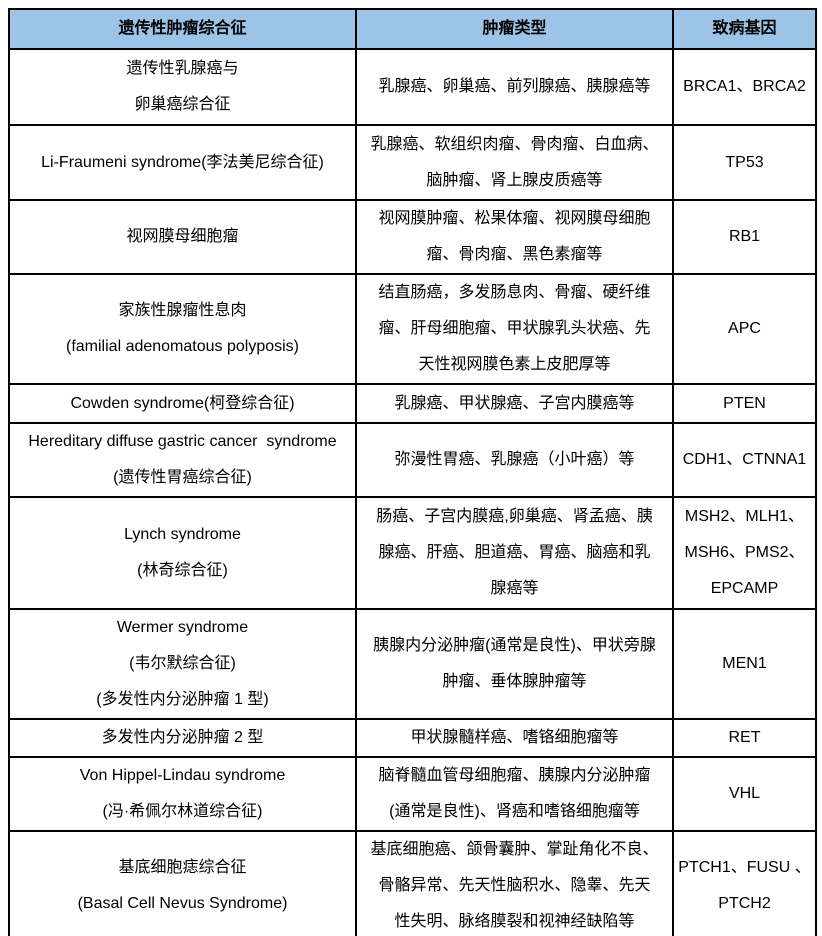  I want to click on syndrome-cell: 基底细胞痣综合征 (Basal Cell Nevus Syndrome), so click(182, 883).